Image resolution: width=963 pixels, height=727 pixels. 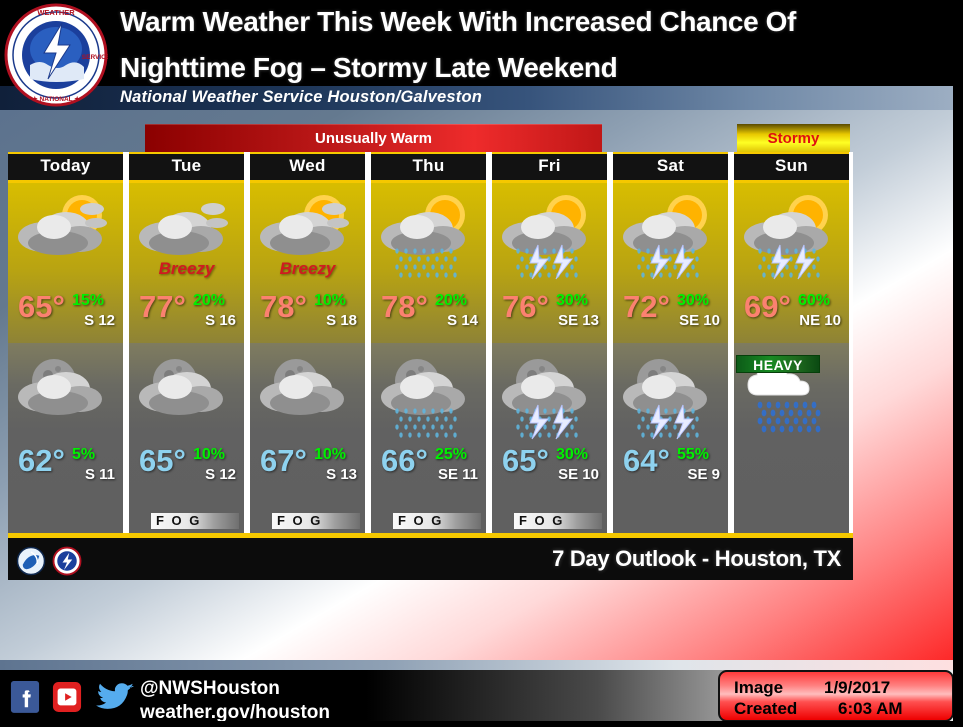 I want to click on forecast-column-sat: Sat 72° 30% SE 10 64° 55% SE 9, so click(x=670, y=344).